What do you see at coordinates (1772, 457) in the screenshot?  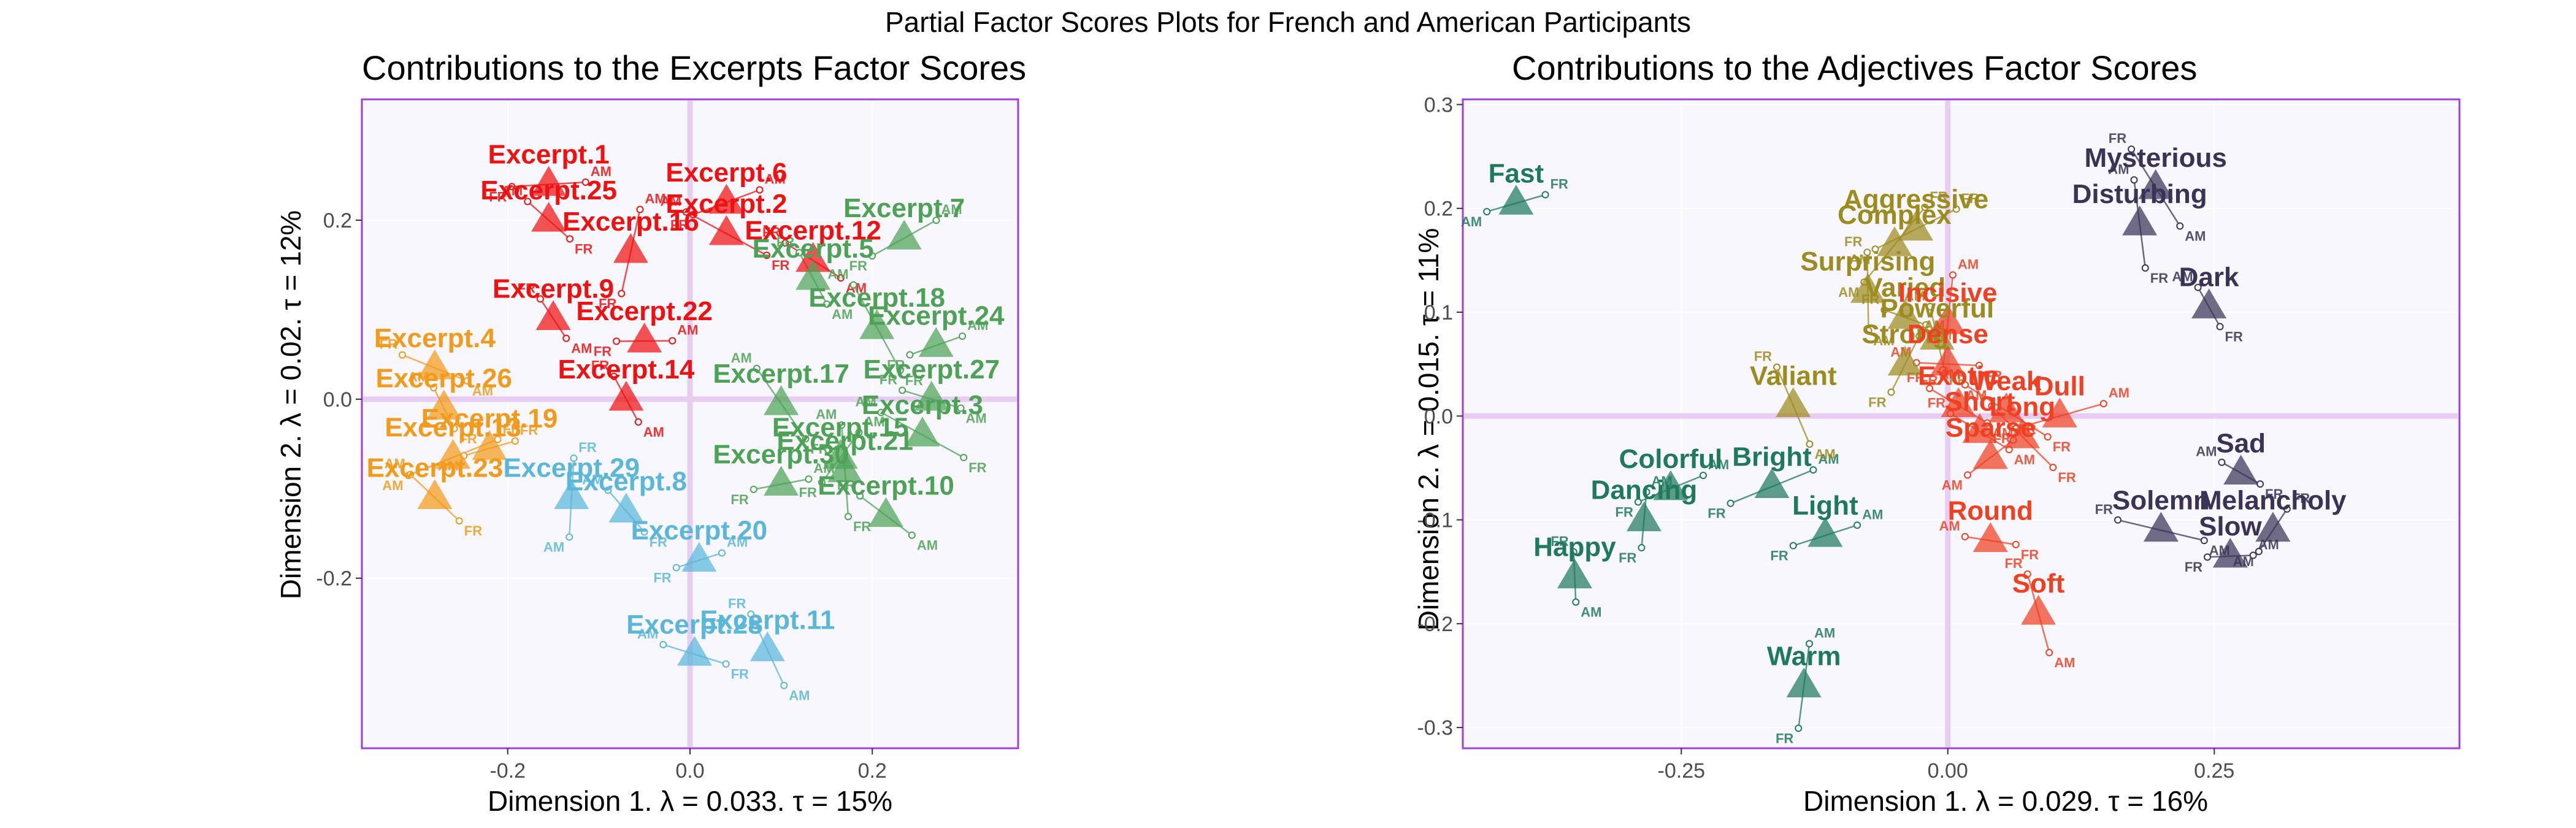 I see `adjectives-point-label: Bright` at bounding box center [1772, 457].